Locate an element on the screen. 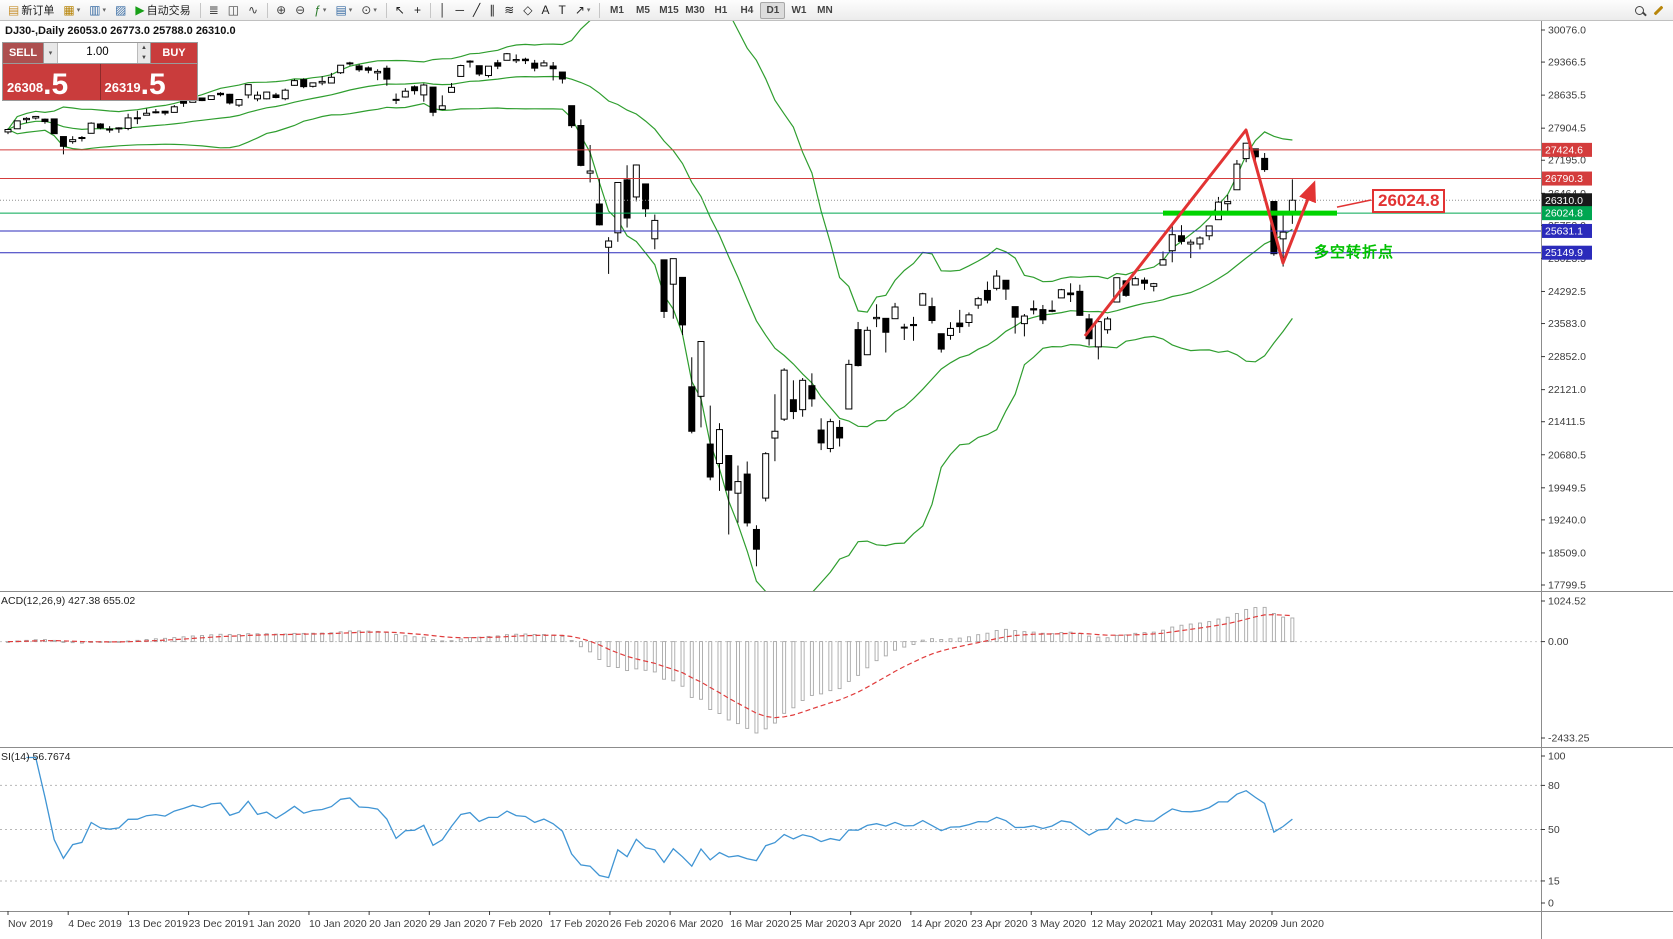 The width and height of the screenshot is (1673, 939). zoom-in-button: ⊕ is located at coordinates (281, 10).